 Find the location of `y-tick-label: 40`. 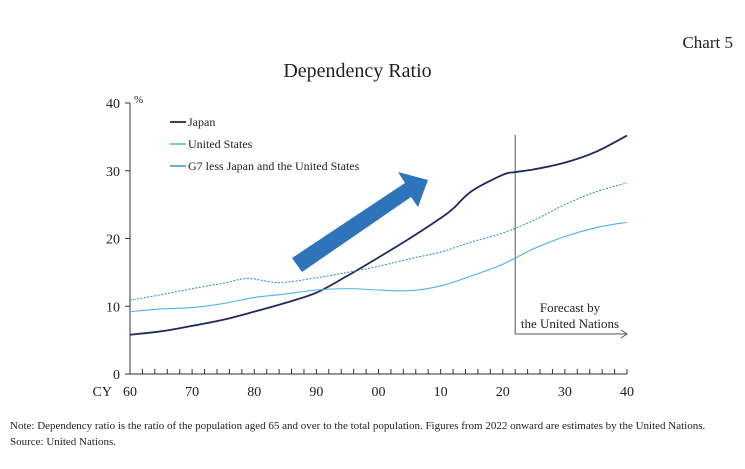

y-tick-label: 40 is located at coordinates (113, 104).